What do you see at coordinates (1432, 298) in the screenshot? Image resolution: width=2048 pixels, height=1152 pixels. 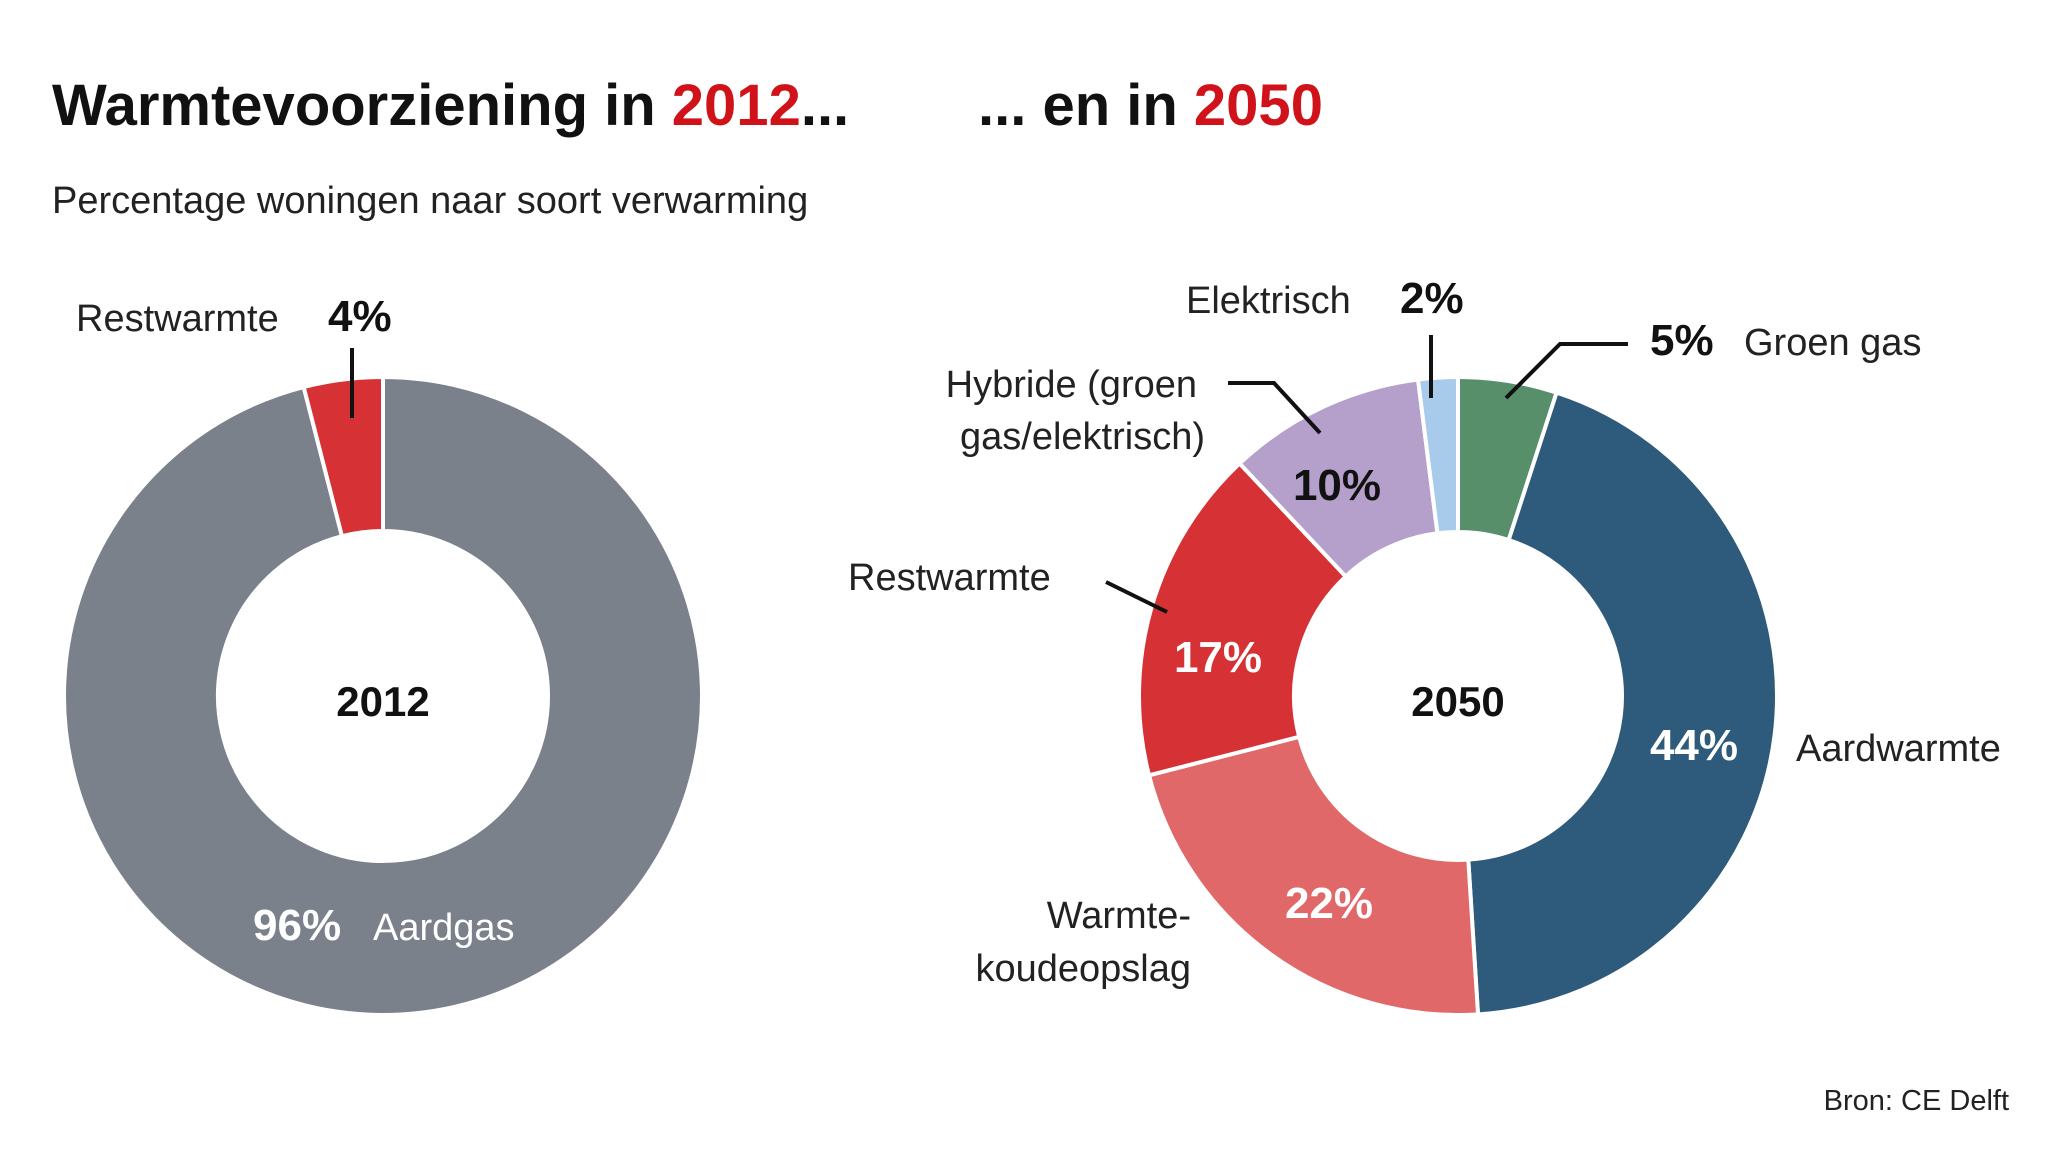 I see `pct-elektrisch: 2%` at bounding box center [1432, 298].